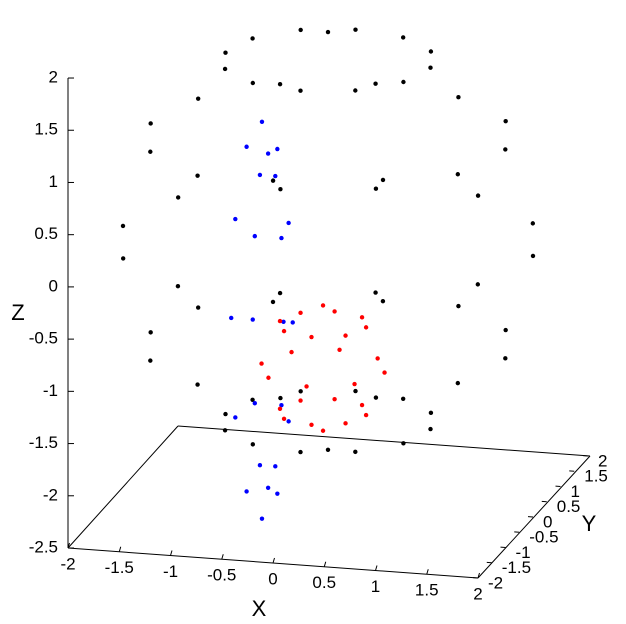 This screenshot has height=624, width=626. Describe the element at coordinates (324, 582) in the screenshot. I see `x-tick-label: 0.5` at that location.